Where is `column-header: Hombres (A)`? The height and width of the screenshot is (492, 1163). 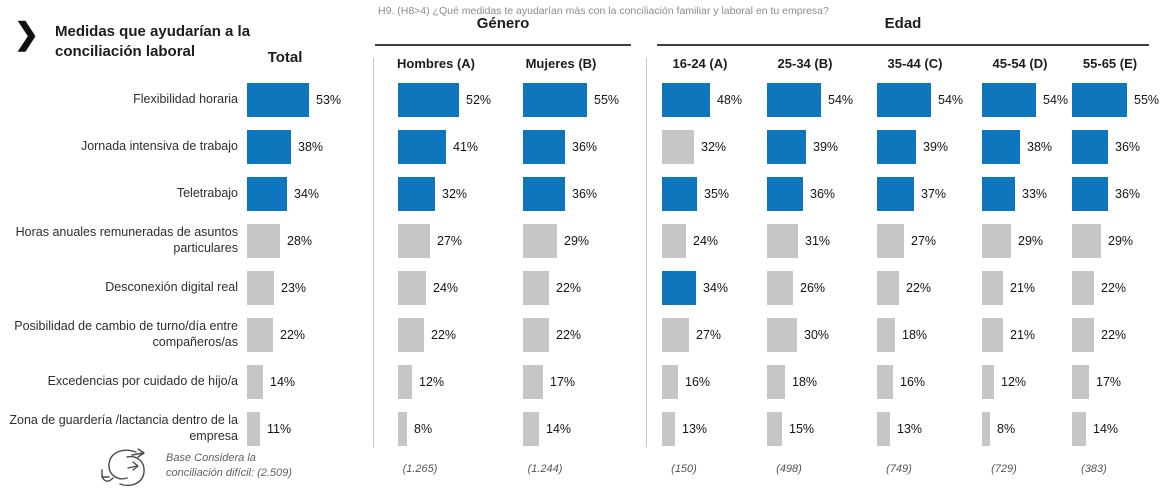
column-header: Hombres (A) is located at coordinates (436, 63).